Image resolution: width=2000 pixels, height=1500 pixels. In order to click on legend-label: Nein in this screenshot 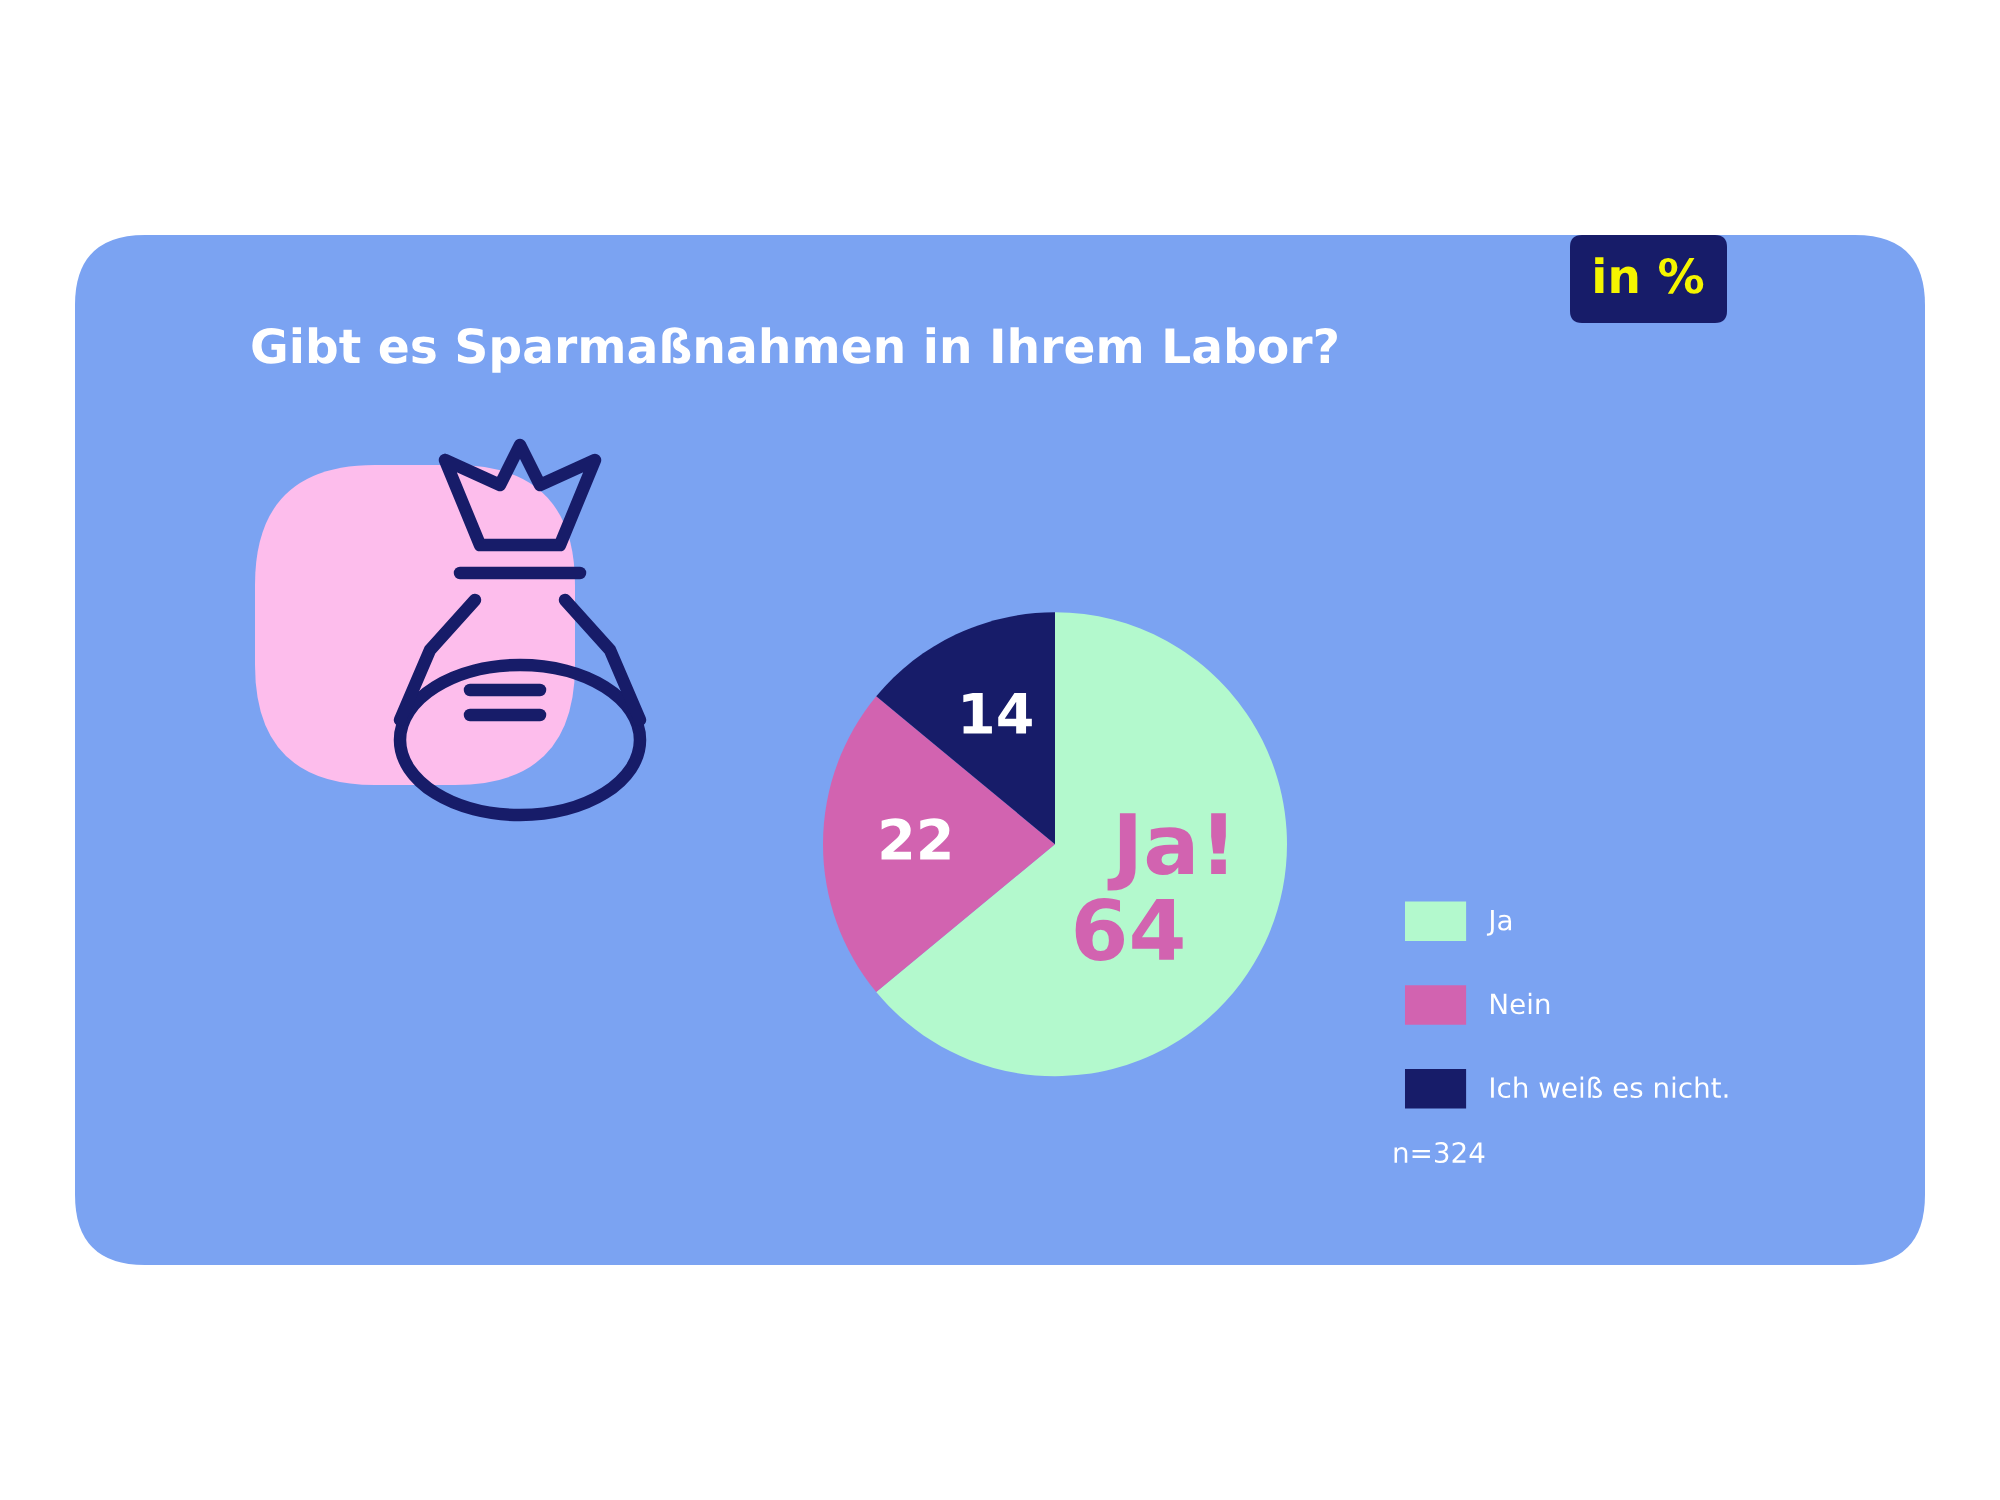, I will do `click(1520, 1003)`.